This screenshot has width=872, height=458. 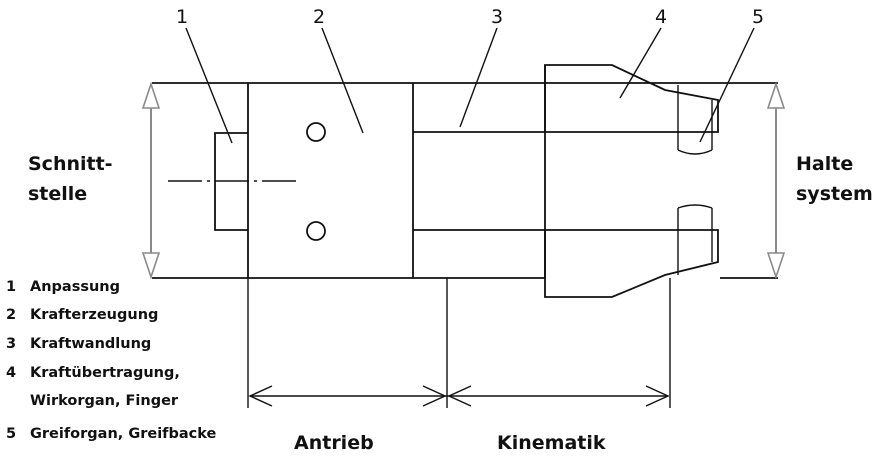 What do you see at coordinates (695, 206) in the screenshot?
I see `jaw-lower-curve` at bounding box center [695, 206].